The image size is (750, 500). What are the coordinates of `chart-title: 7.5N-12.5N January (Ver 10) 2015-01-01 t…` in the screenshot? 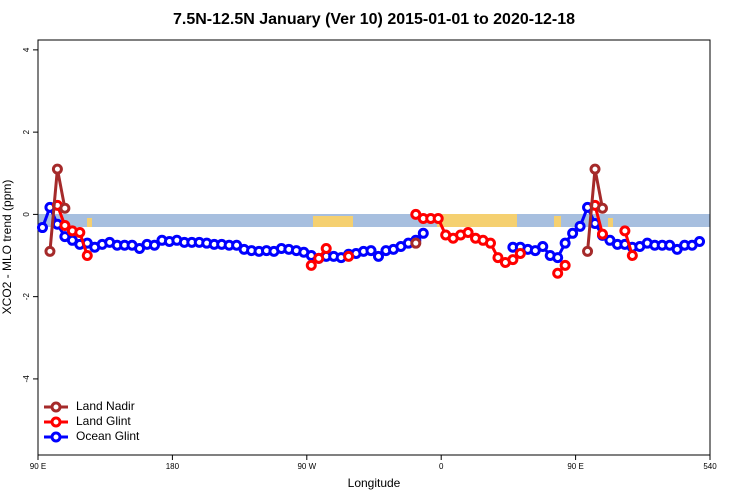 It's located at (374, 19).